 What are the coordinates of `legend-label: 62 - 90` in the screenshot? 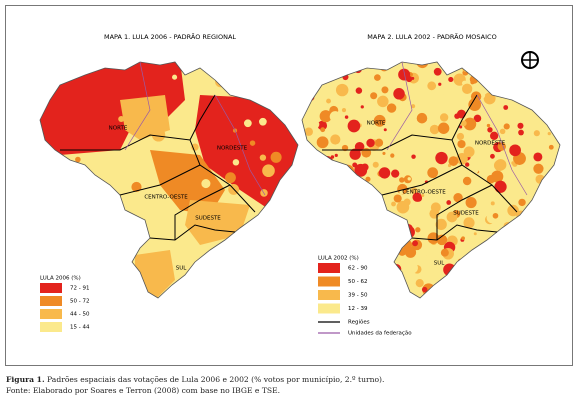 It's located at (358, 269).